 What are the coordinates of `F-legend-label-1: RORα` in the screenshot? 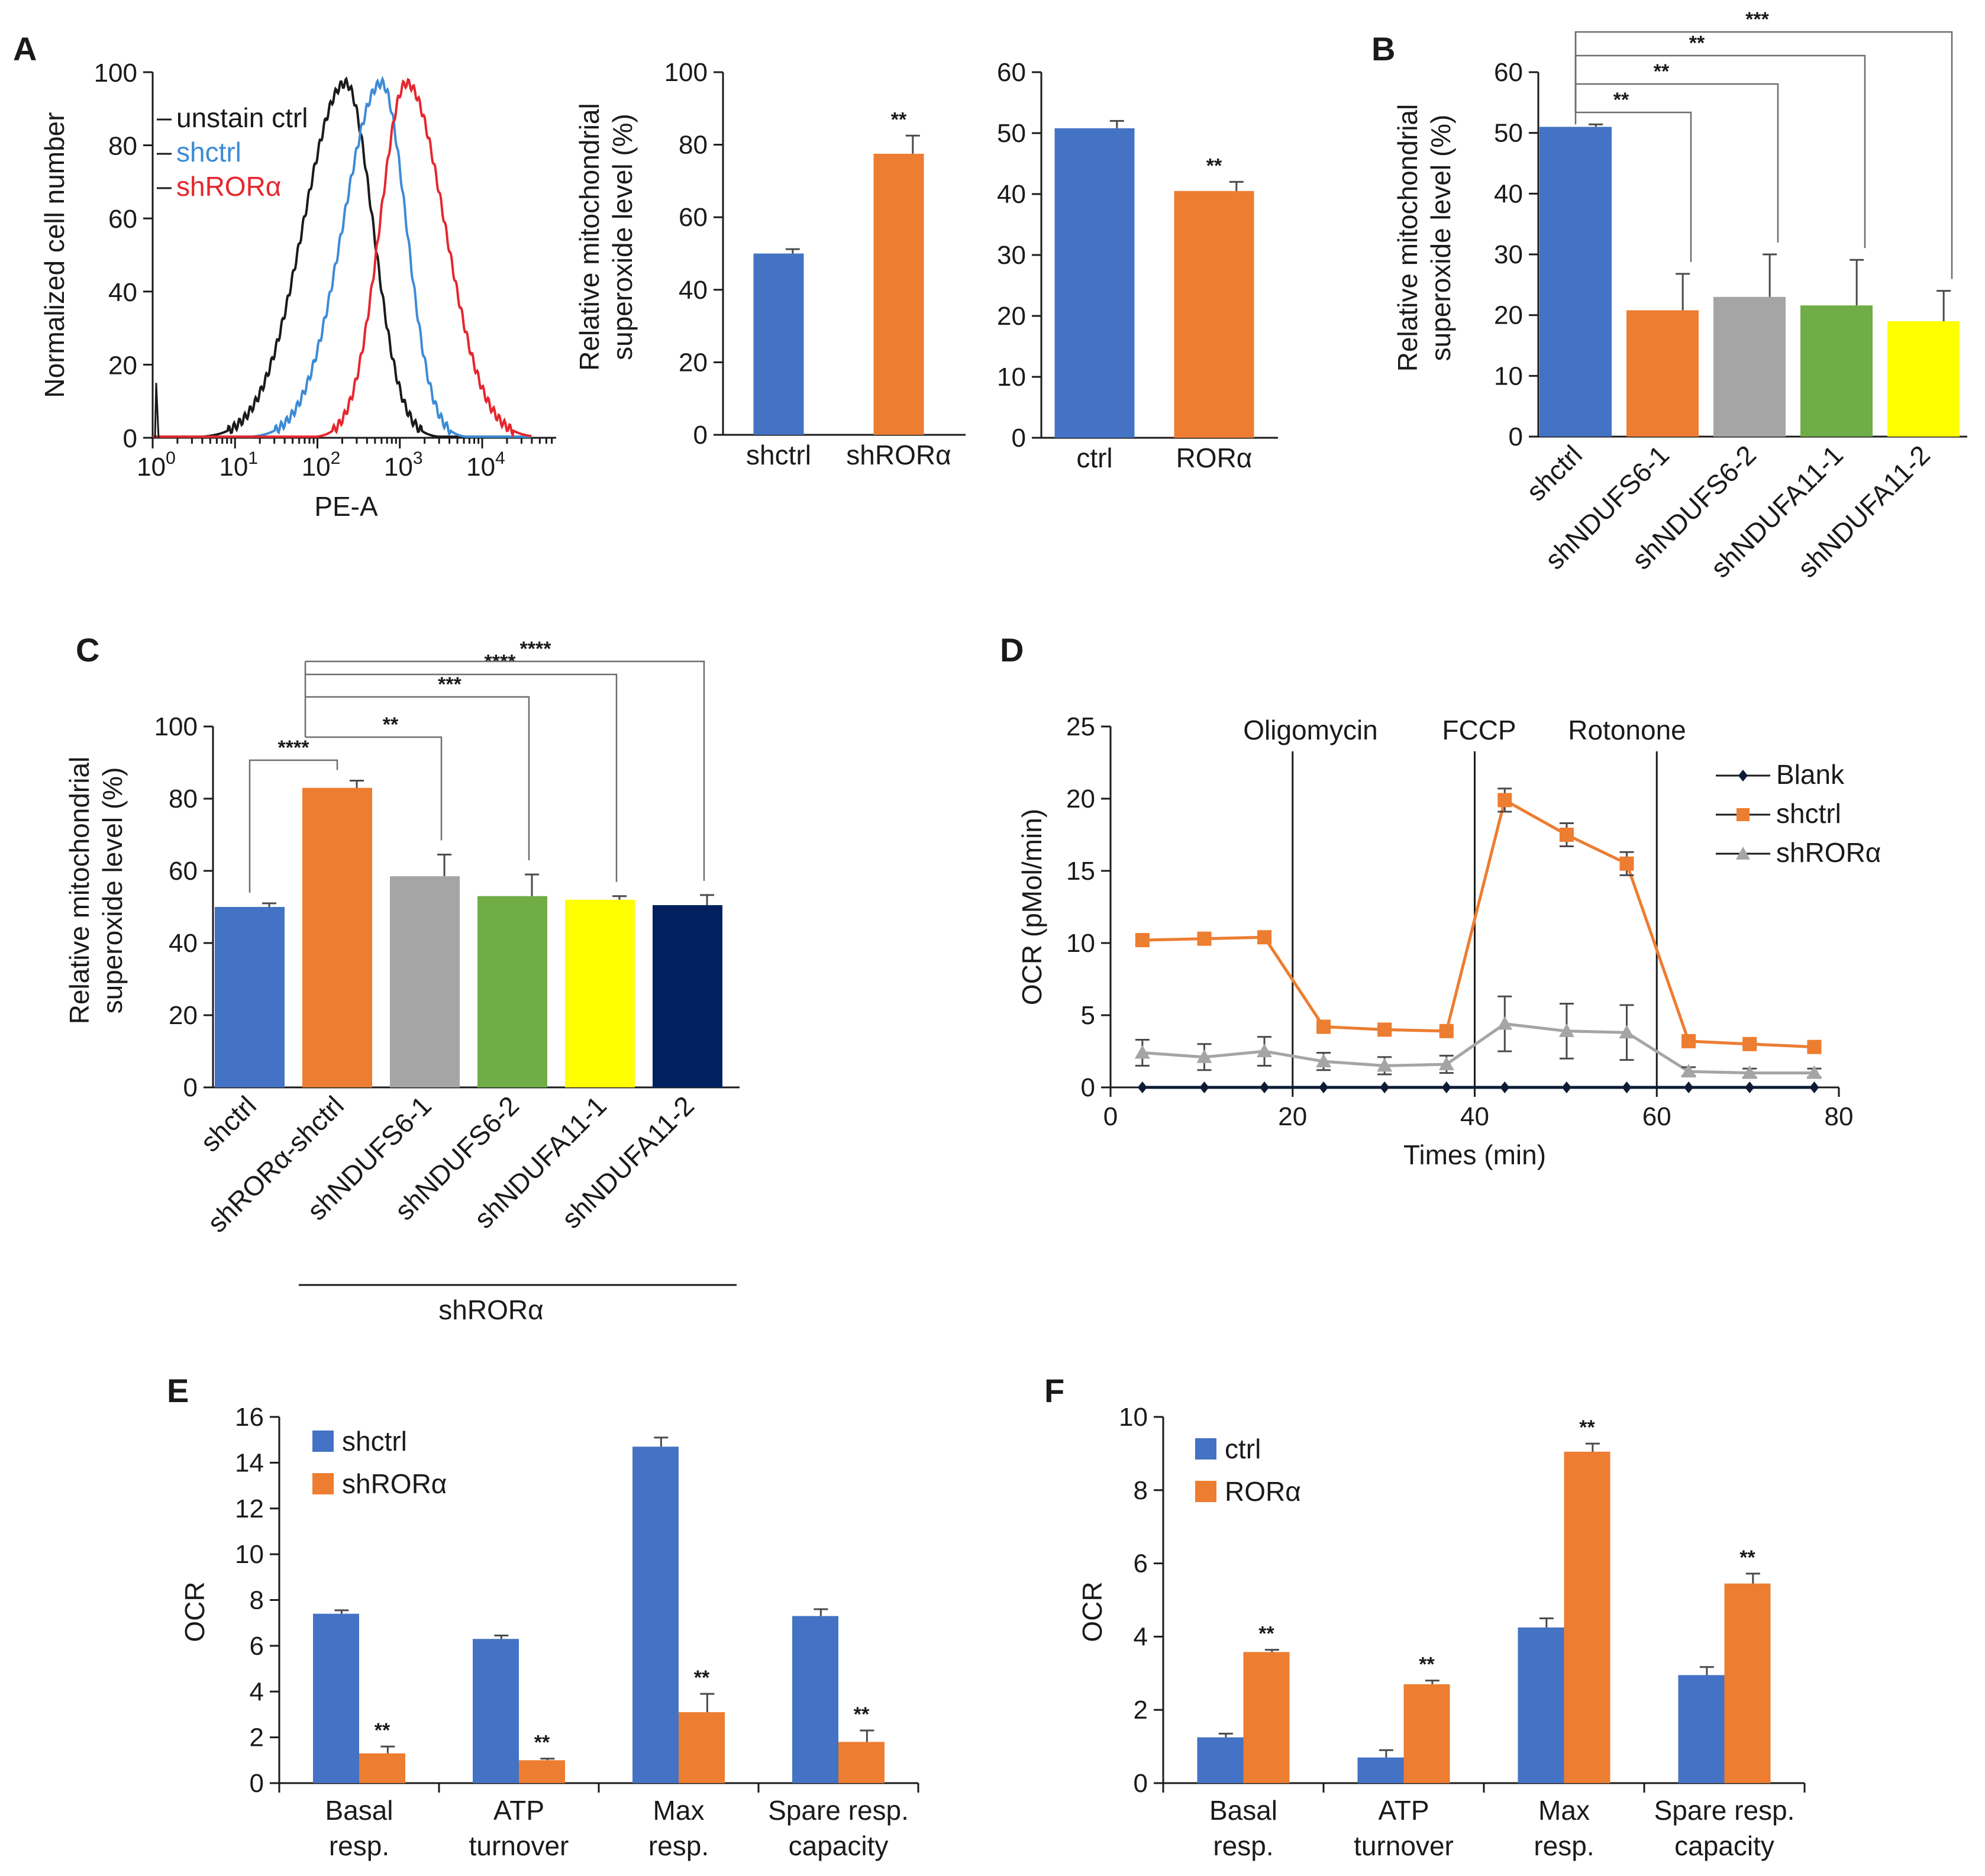 It's located at (1263, 1492).